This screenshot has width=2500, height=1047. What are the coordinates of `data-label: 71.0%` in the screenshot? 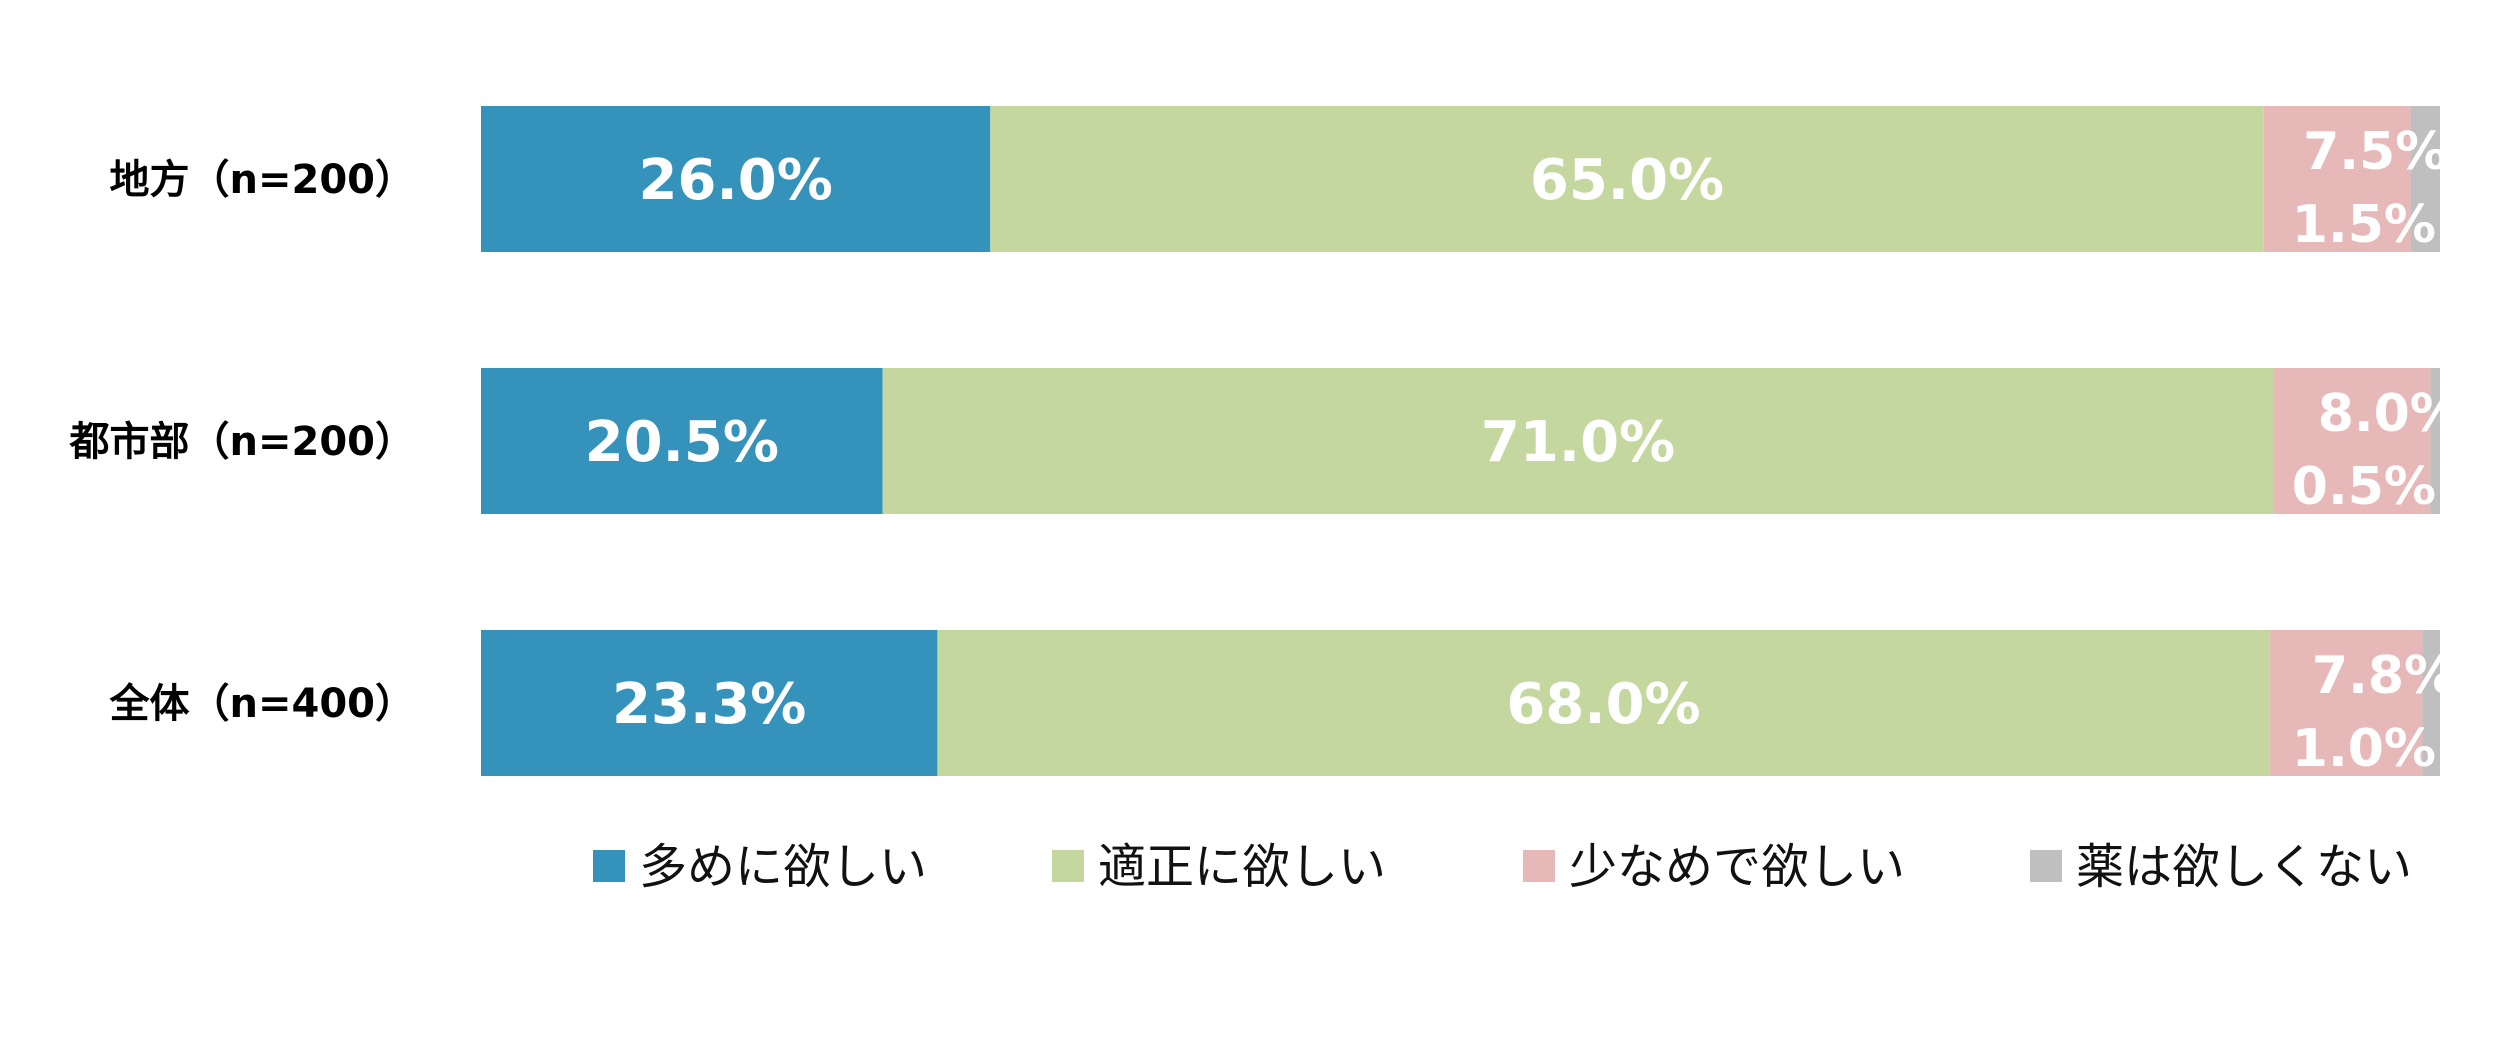 It's located at (1578, 442).